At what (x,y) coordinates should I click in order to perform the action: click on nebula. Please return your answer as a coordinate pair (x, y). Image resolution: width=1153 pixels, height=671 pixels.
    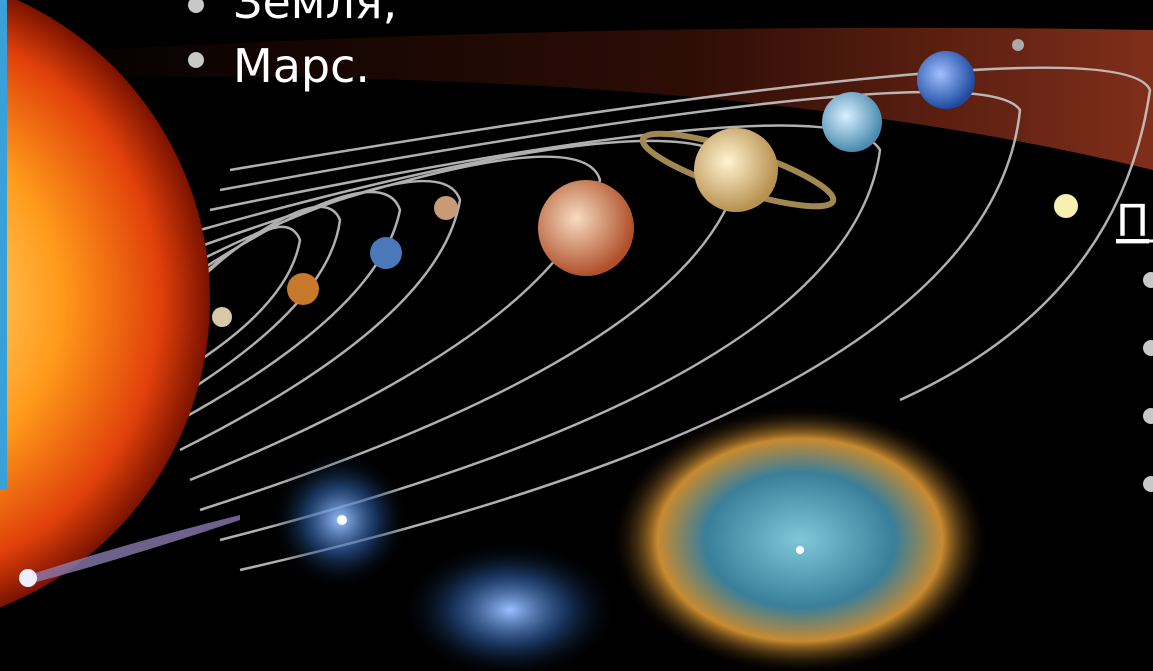
    Looking at the image, I should click on (800, 538).